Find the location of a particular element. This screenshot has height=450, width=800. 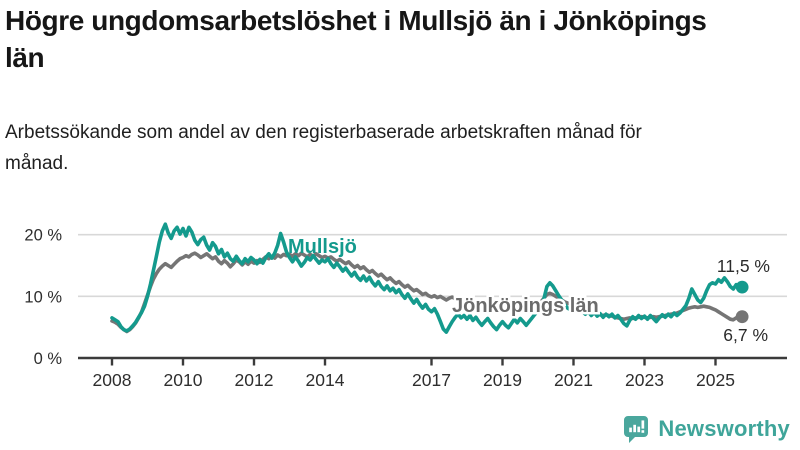

x-axis-tick-label: 2008 is located at coordinates (112, 380).